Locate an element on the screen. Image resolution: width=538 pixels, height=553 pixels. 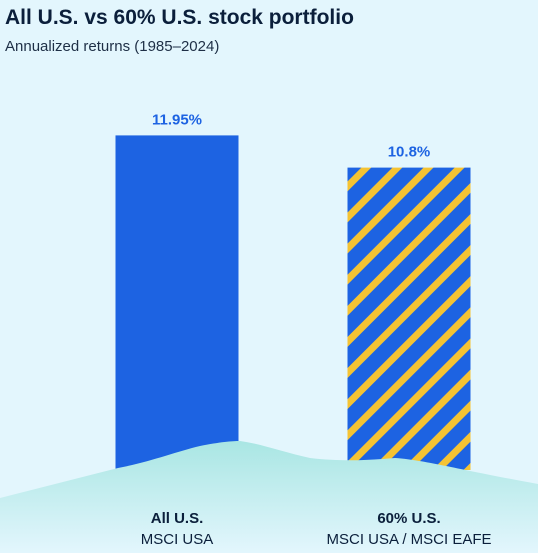
category-name: 60% U.S. is located at coordinates (409, 518).